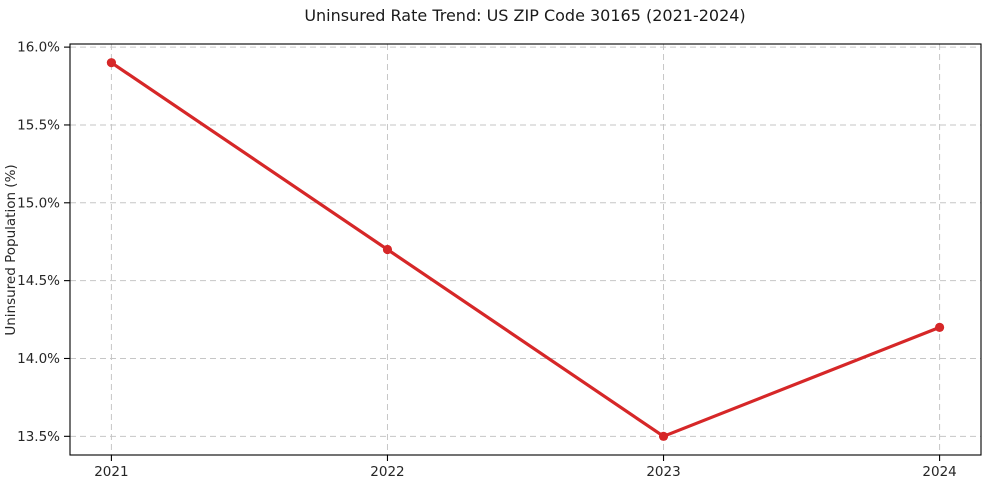  I want to click on y-tick-label: 14.0%, so click(38, 359).